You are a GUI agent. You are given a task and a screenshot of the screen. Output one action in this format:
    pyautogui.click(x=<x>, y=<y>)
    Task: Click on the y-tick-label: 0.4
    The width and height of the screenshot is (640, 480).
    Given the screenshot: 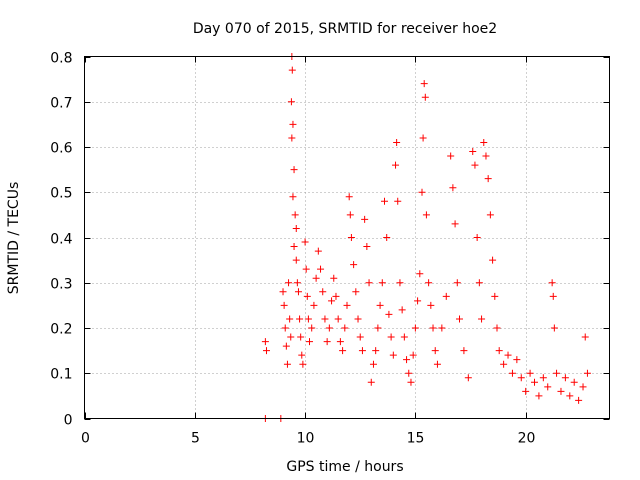 What is the action you would take?
    pyautogui.click(x=61, y=240)
    